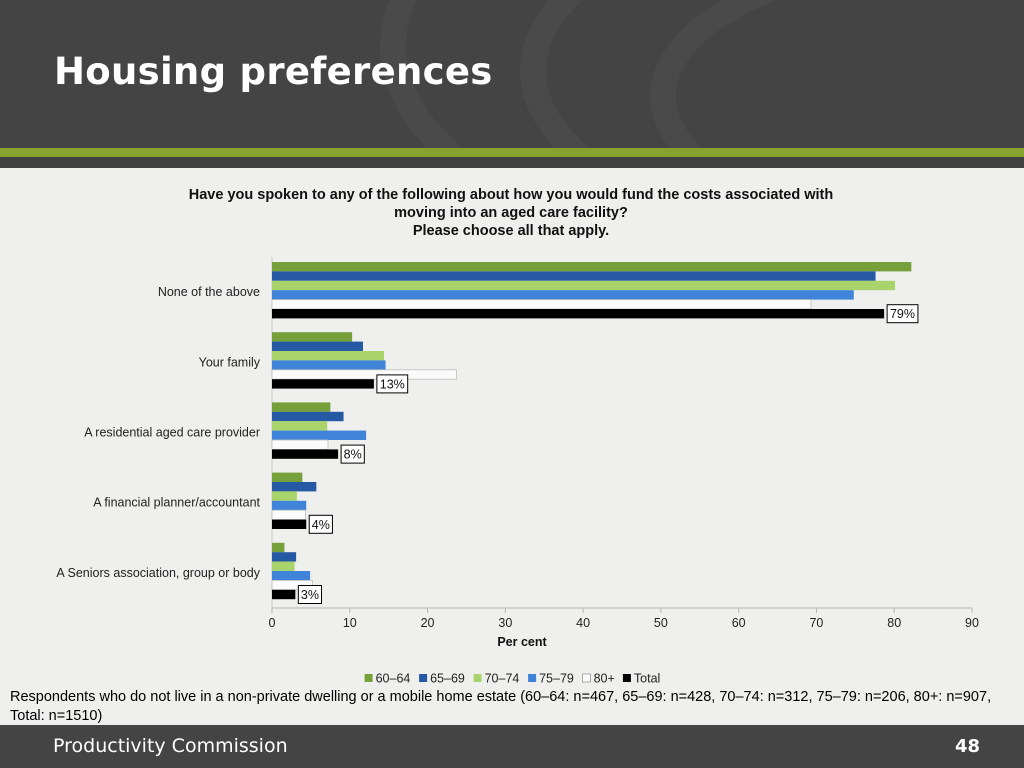 This screenshot has width=1024, height=768. I want to click on divider-rule, so click(512, 162).